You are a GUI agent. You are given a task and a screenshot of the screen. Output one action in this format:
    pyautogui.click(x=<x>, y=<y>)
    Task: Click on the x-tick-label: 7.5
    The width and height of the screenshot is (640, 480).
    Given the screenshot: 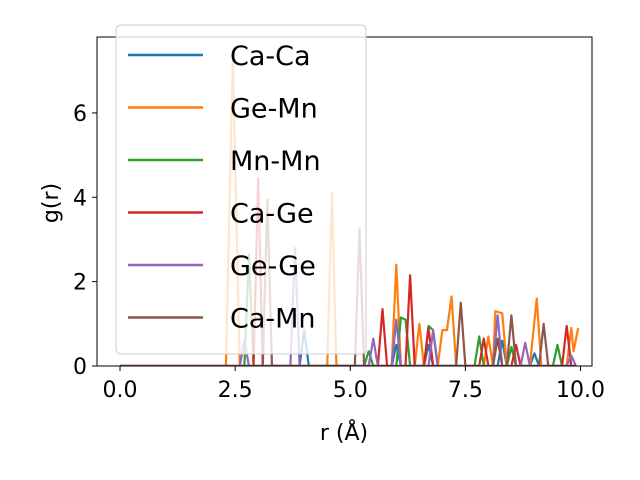 What is the action you would take?
    pyautogui.click(x=465, y=390)
    